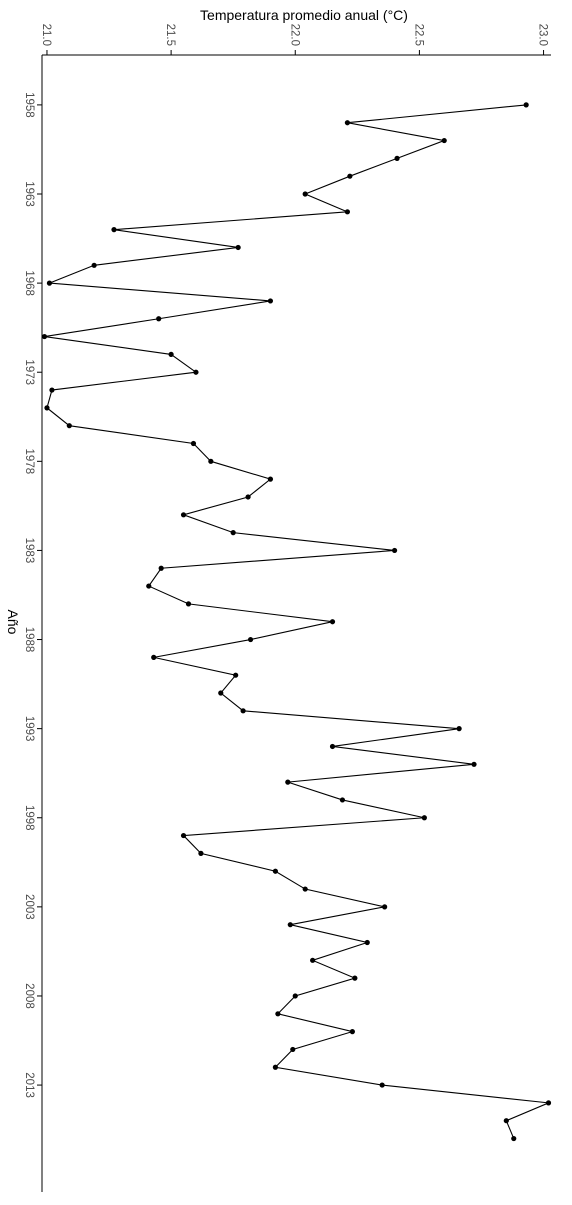 This screenshot has height=1205, width=572. I want to click on year-tick-label: 1988, so click(29, 640).